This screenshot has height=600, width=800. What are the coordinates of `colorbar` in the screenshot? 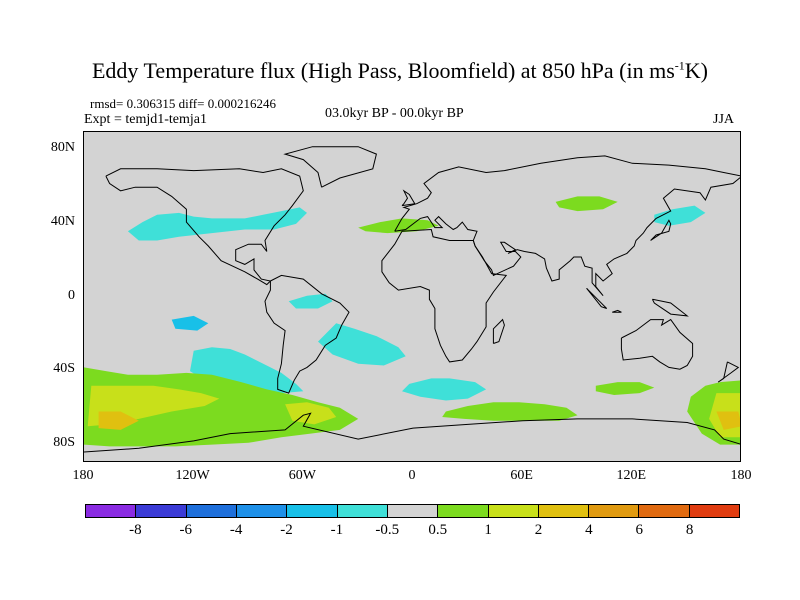 It's located at (412, 511).